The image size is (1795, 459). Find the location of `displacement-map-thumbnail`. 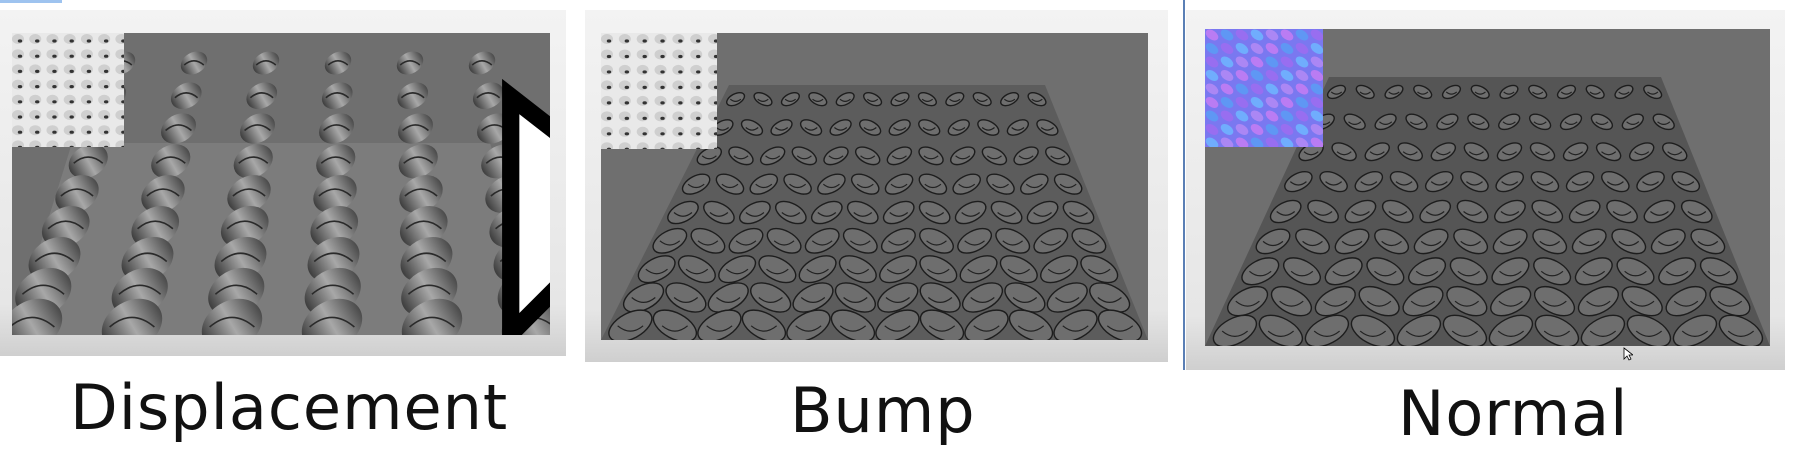

displacement-map-thumbnail is located at coordinates (68, 90).